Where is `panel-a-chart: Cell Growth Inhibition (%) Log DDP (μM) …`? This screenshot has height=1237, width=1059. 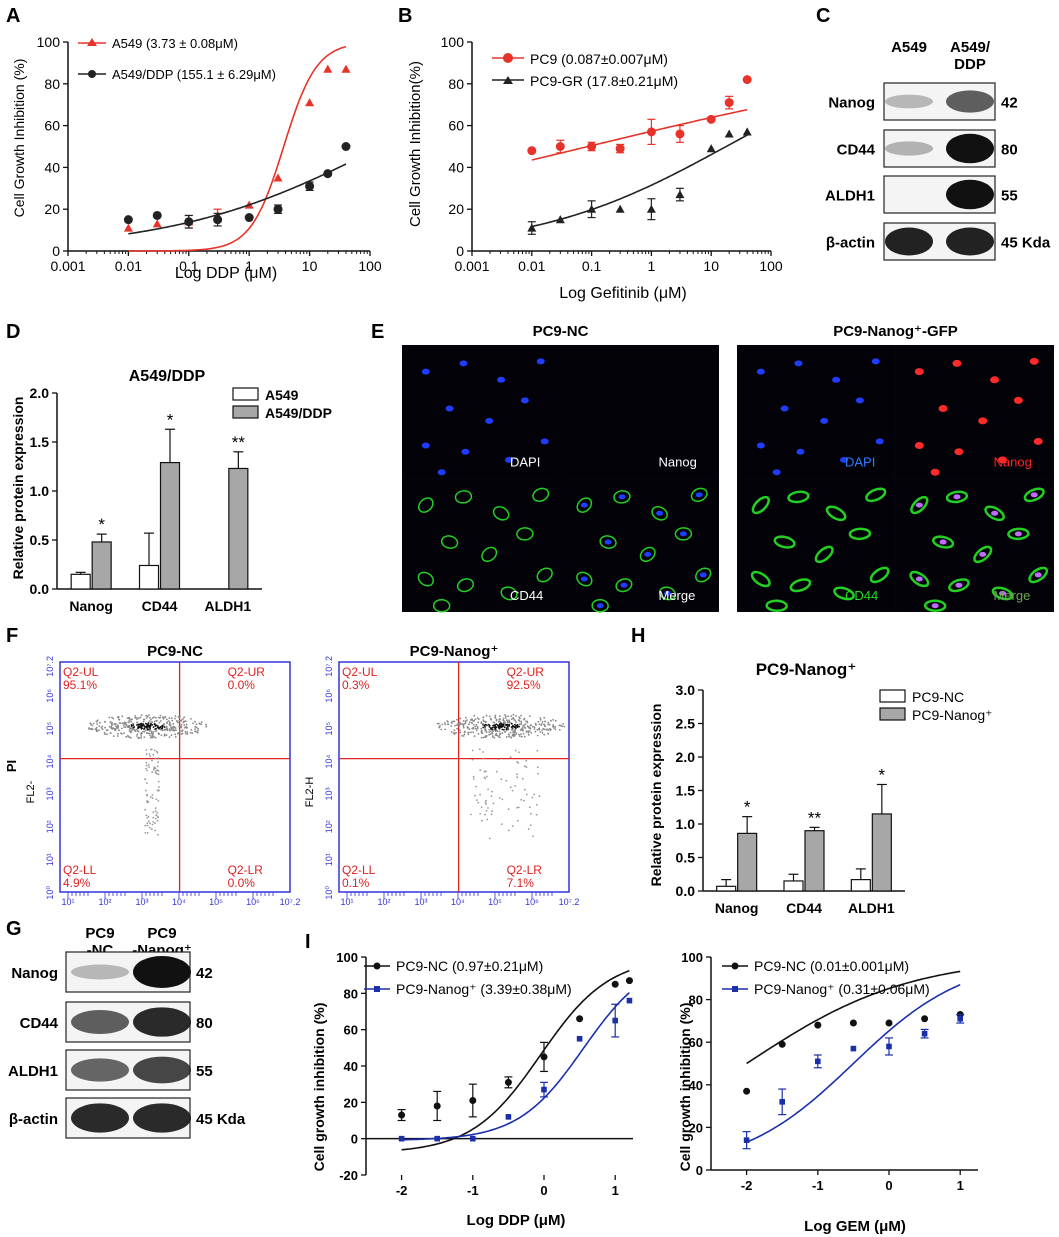 panel-a-chart: Cell Growth Inhibition (%) Log DDP (μM) … is located at coordinates (196, 158).